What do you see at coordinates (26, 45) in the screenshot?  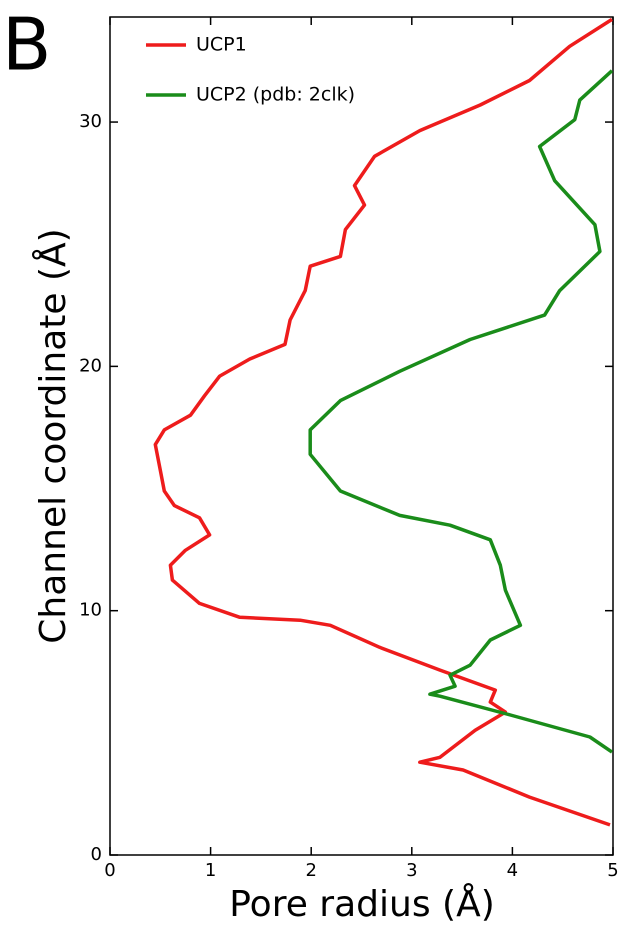 I see `panel-label: B` at bounding box center [26, 45].